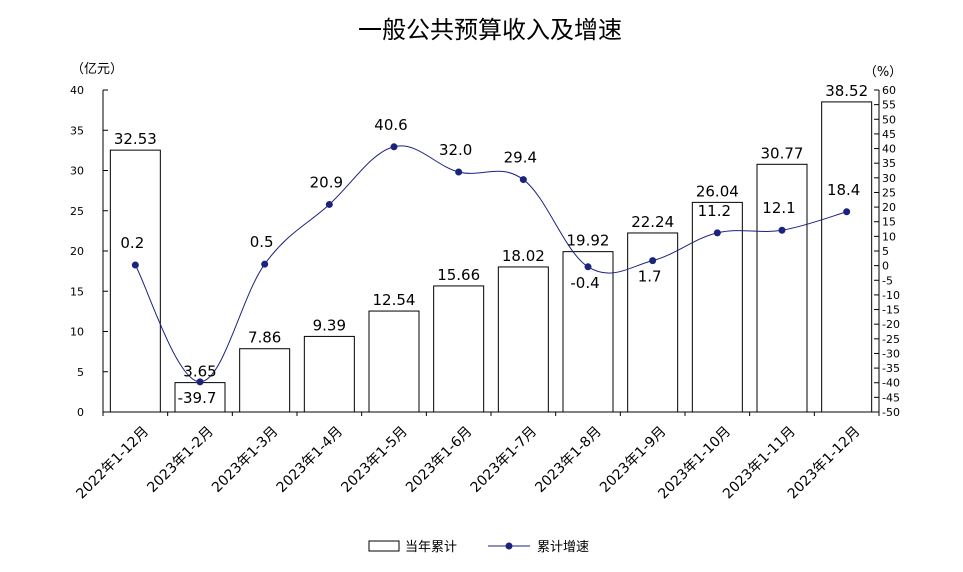  What do you see at coordinates (77, 291) in the screenshot?
I see `left-tick-label: 15` at bounding box center [77, 291].